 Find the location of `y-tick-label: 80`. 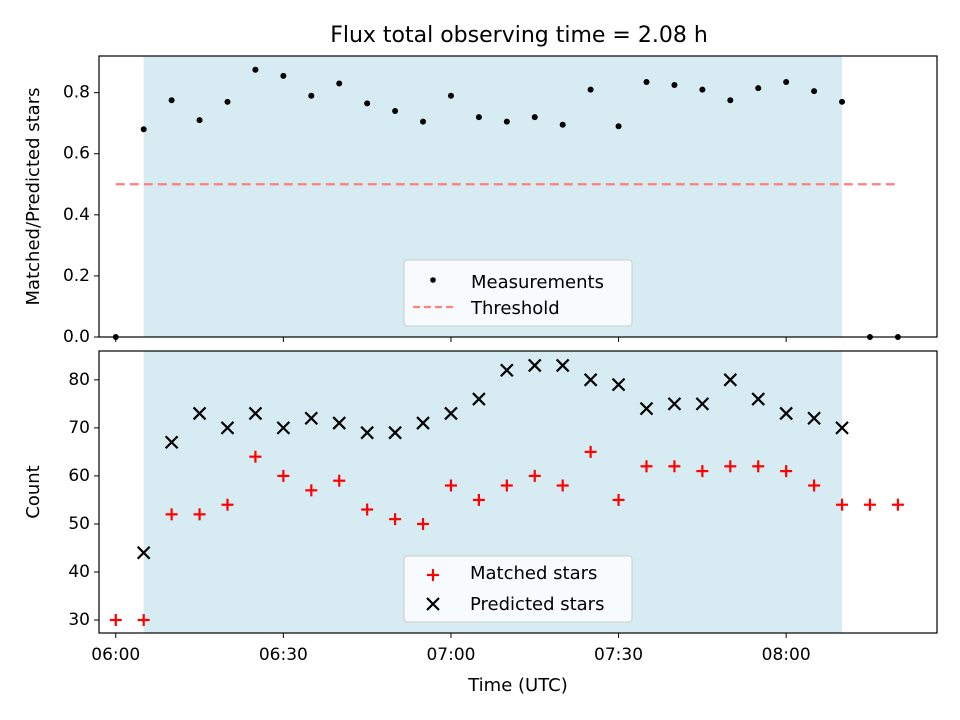

y-tick-label: 80 is located at coordinates (79, 380).